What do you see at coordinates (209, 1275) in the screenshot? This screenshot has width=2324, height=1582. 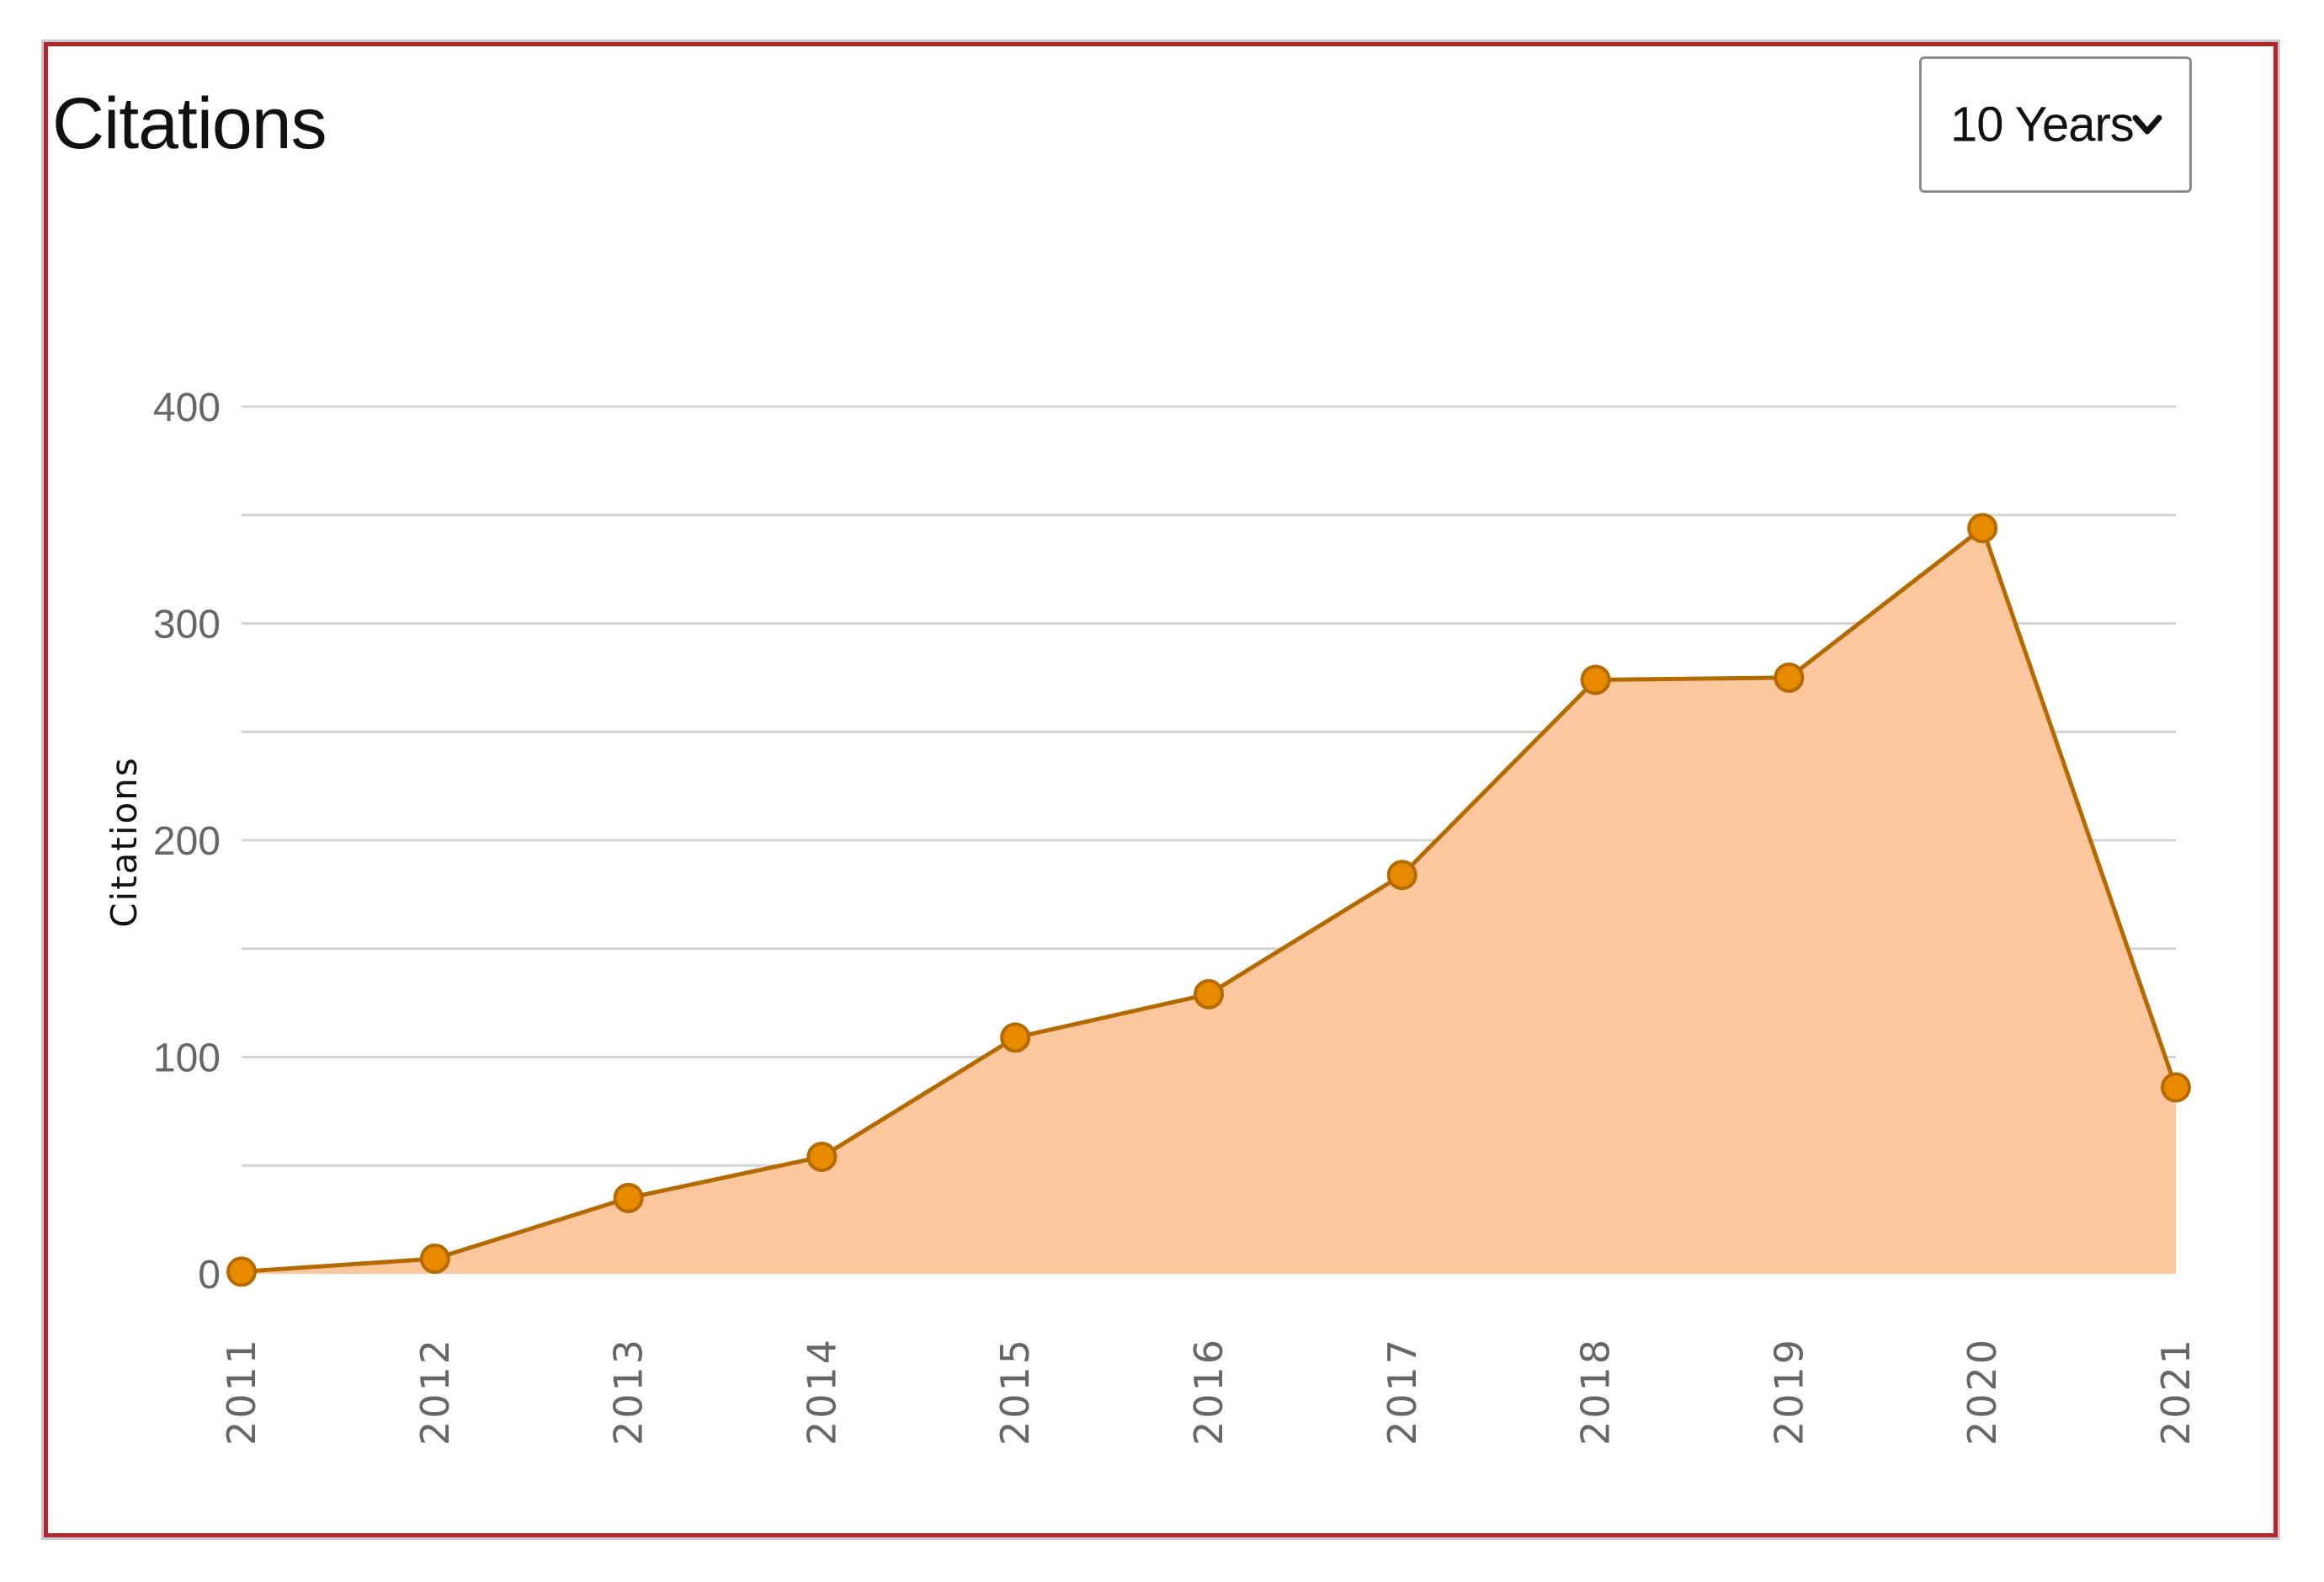 I see `y-tick-label: 0` at bounding box center [209, 1275].